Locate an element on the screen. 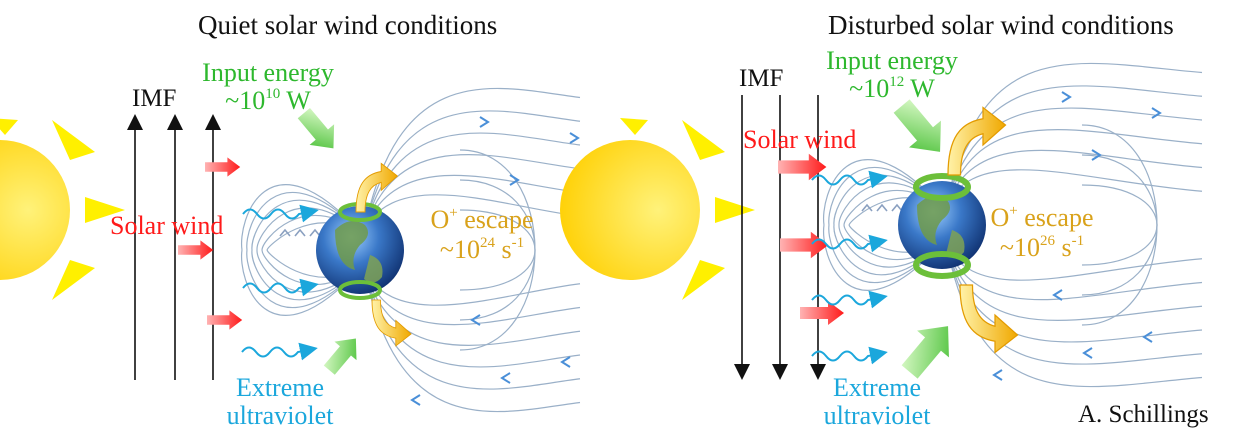 The image size is (1241, 437). disturbed-oxygen-escape-label: O+ escape ~1026 s-1 is located at coordinates (1042, 232).